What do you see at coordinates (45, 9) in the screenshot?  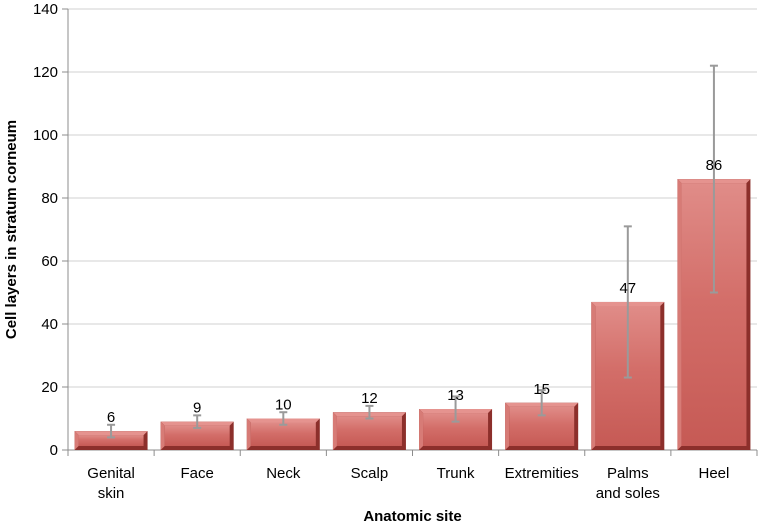 I see `y-tick-label: 140` at bounding box center [45, 9].